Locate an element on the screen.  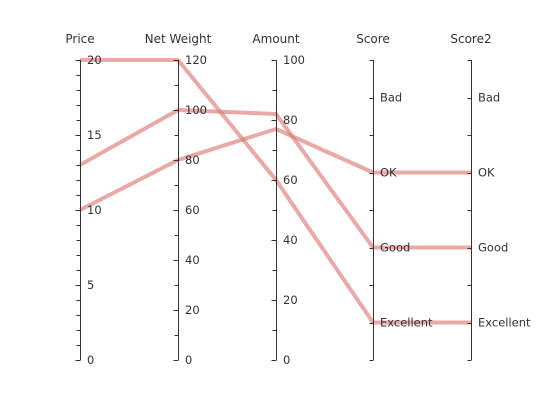
axis-score: Score Excellent Good OK Bad is located at coordinates (394, 196).